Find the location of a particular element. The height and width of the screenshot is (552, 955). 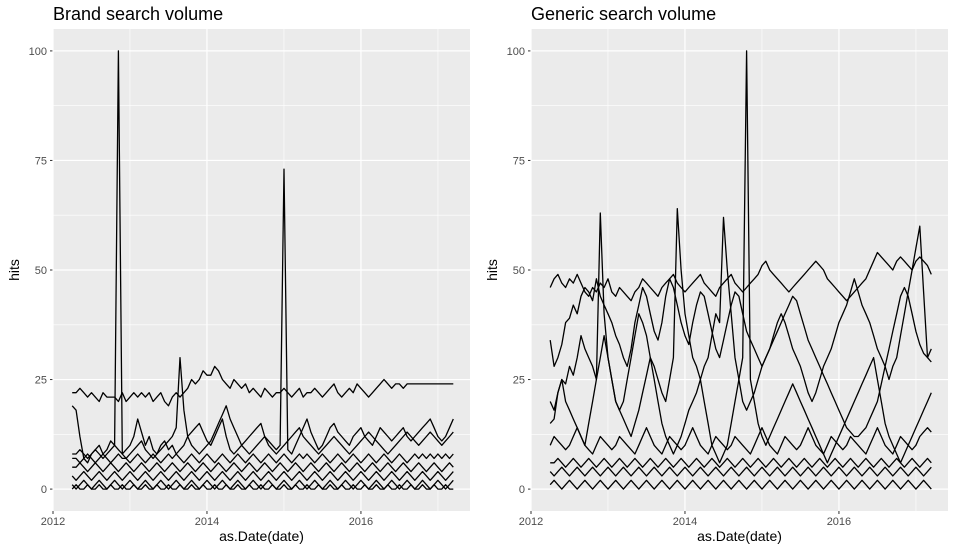

chart-title: Brand search volume is located at coordinates (138, 14).